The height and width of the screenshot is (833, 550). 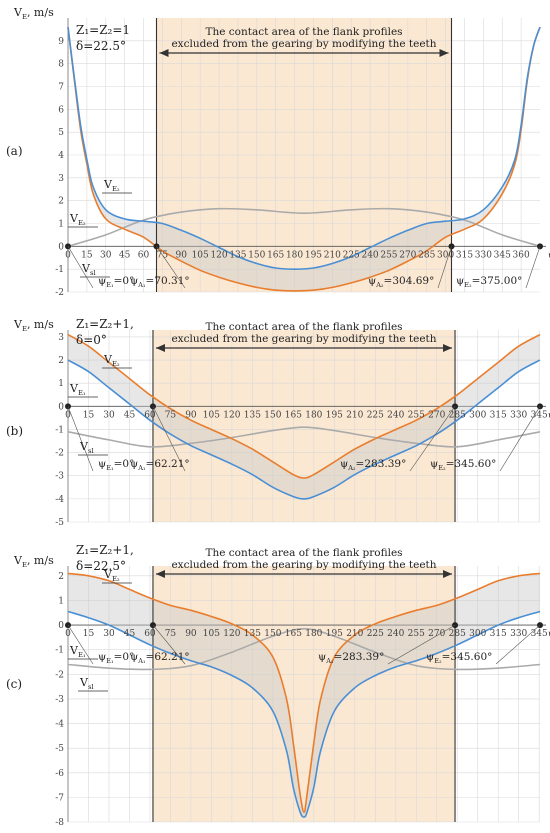 What do you see at coordinates (61, 156) in the screenshot?
I see `y-tick-label: 4` at bounding box center [61, 156].